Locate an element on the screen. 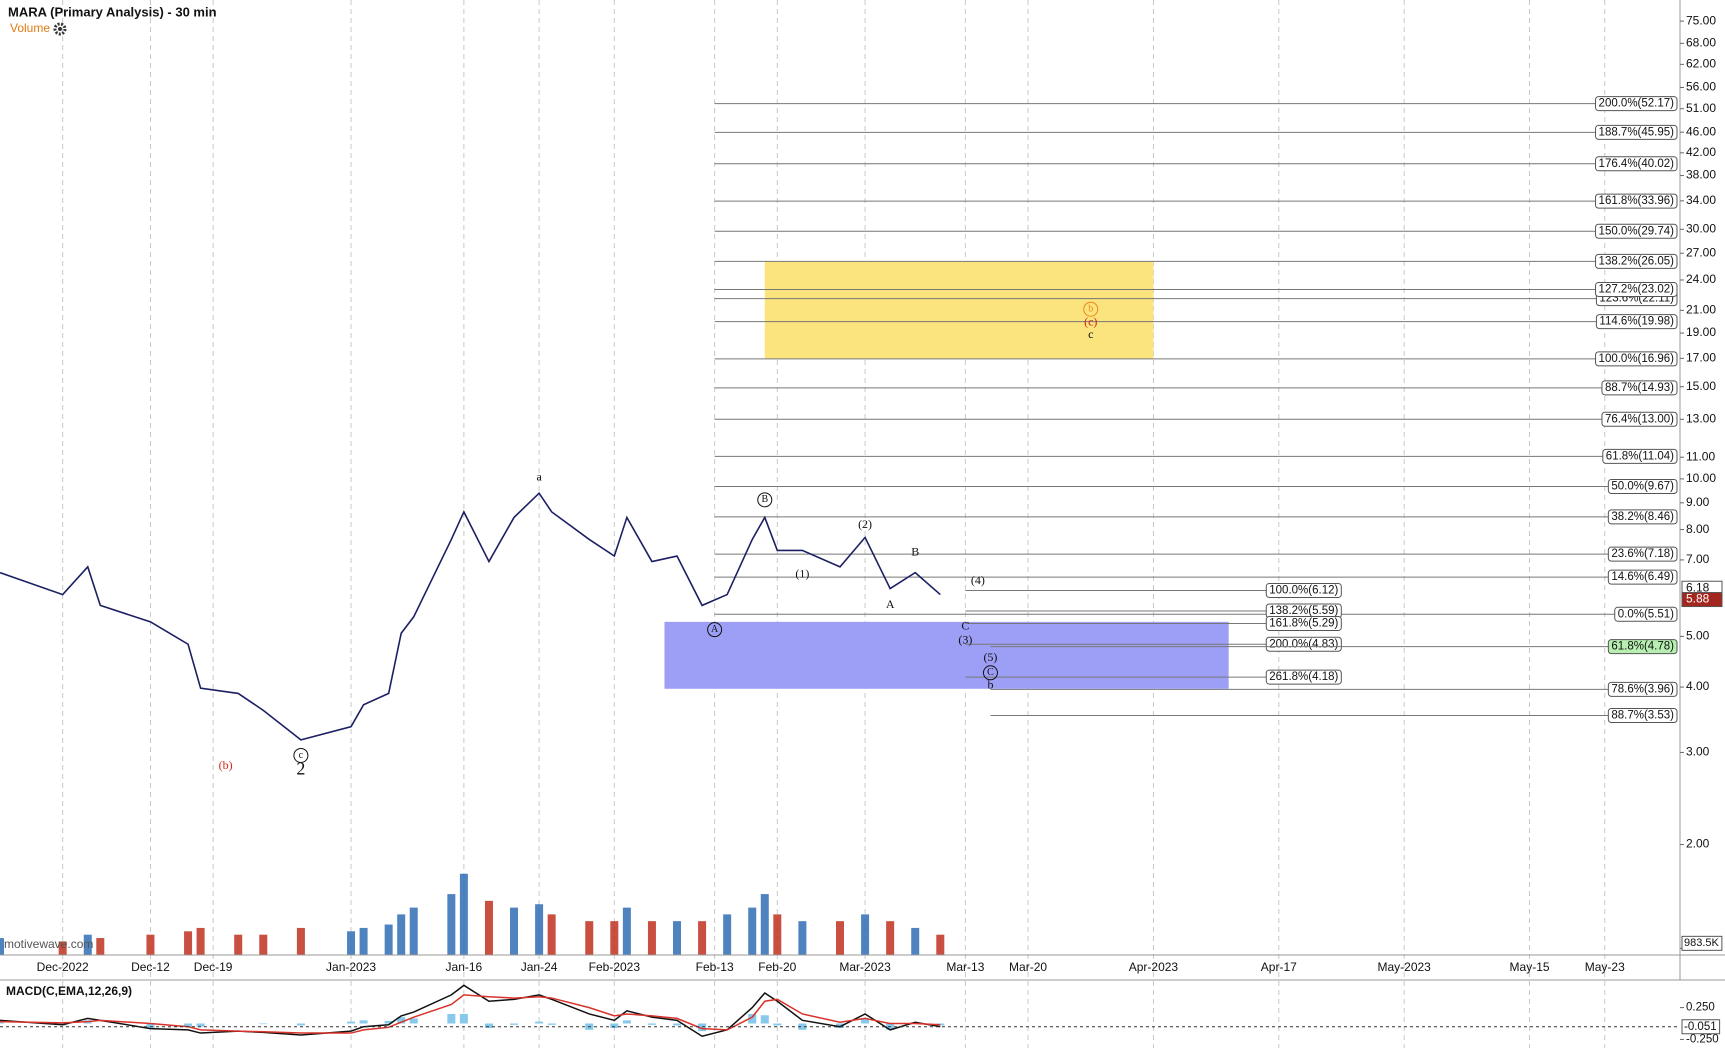  settings-icon is located at coordinates (60, 29).